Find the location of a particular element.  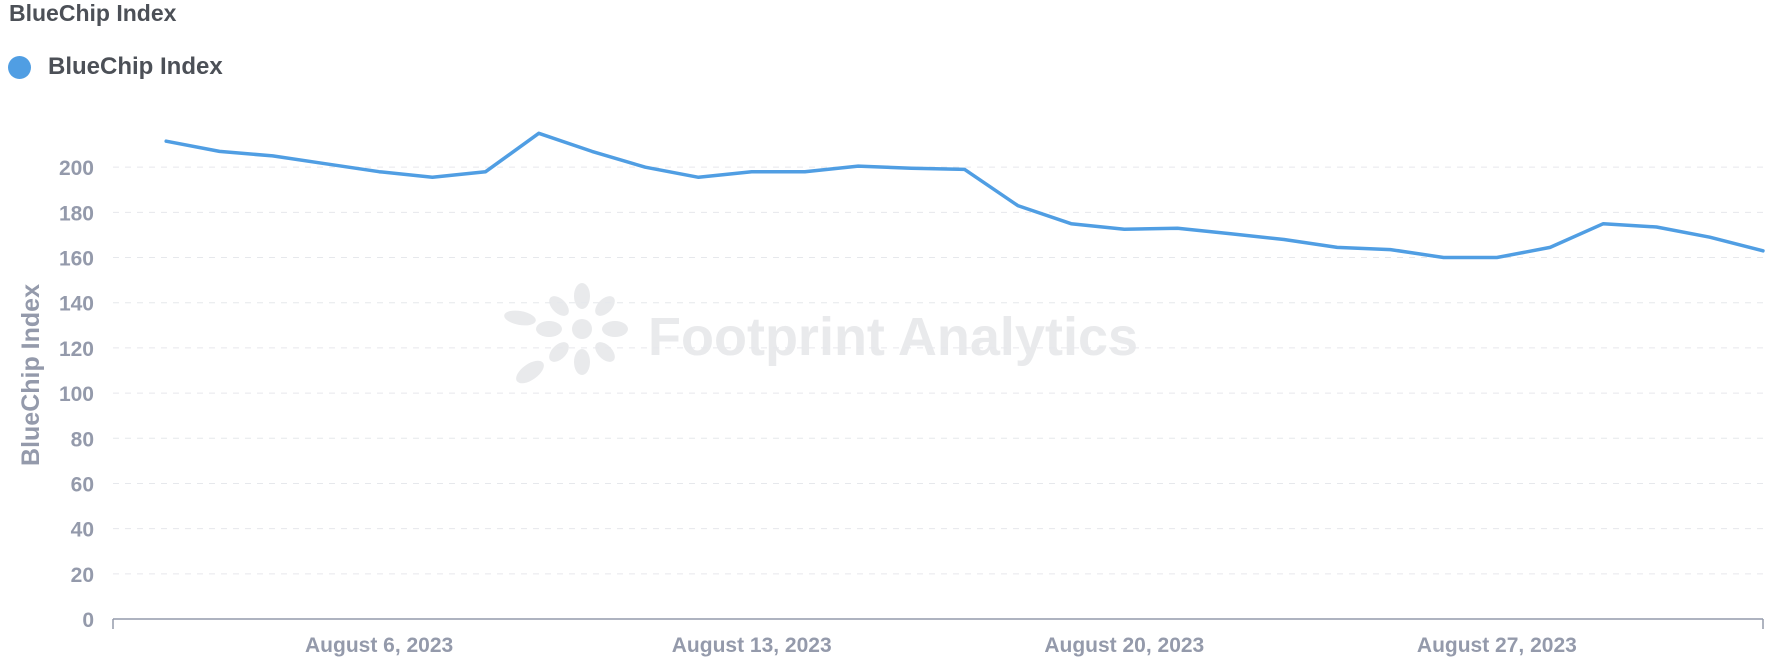

footprint-logo-icon is located at coordinates (566, 333).